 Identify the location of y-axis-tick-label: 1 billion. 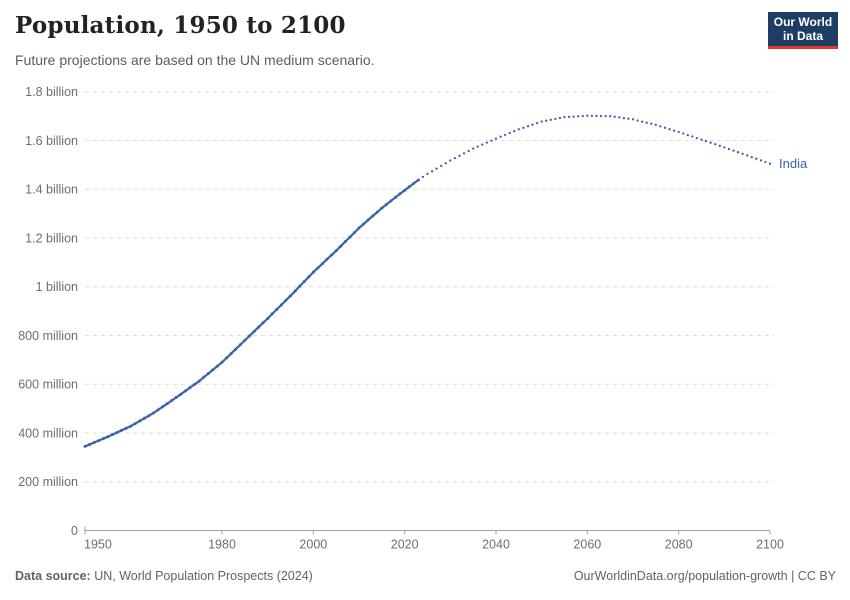
(57, 287).